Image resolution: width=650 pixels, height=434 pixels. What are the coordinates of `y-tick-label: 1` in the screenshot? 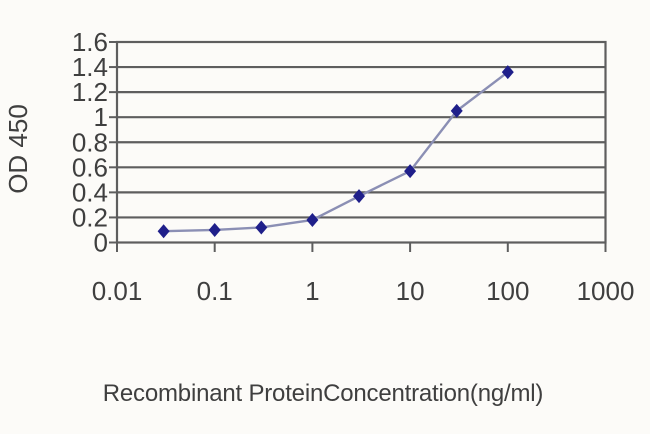 It's located at (101, 117).